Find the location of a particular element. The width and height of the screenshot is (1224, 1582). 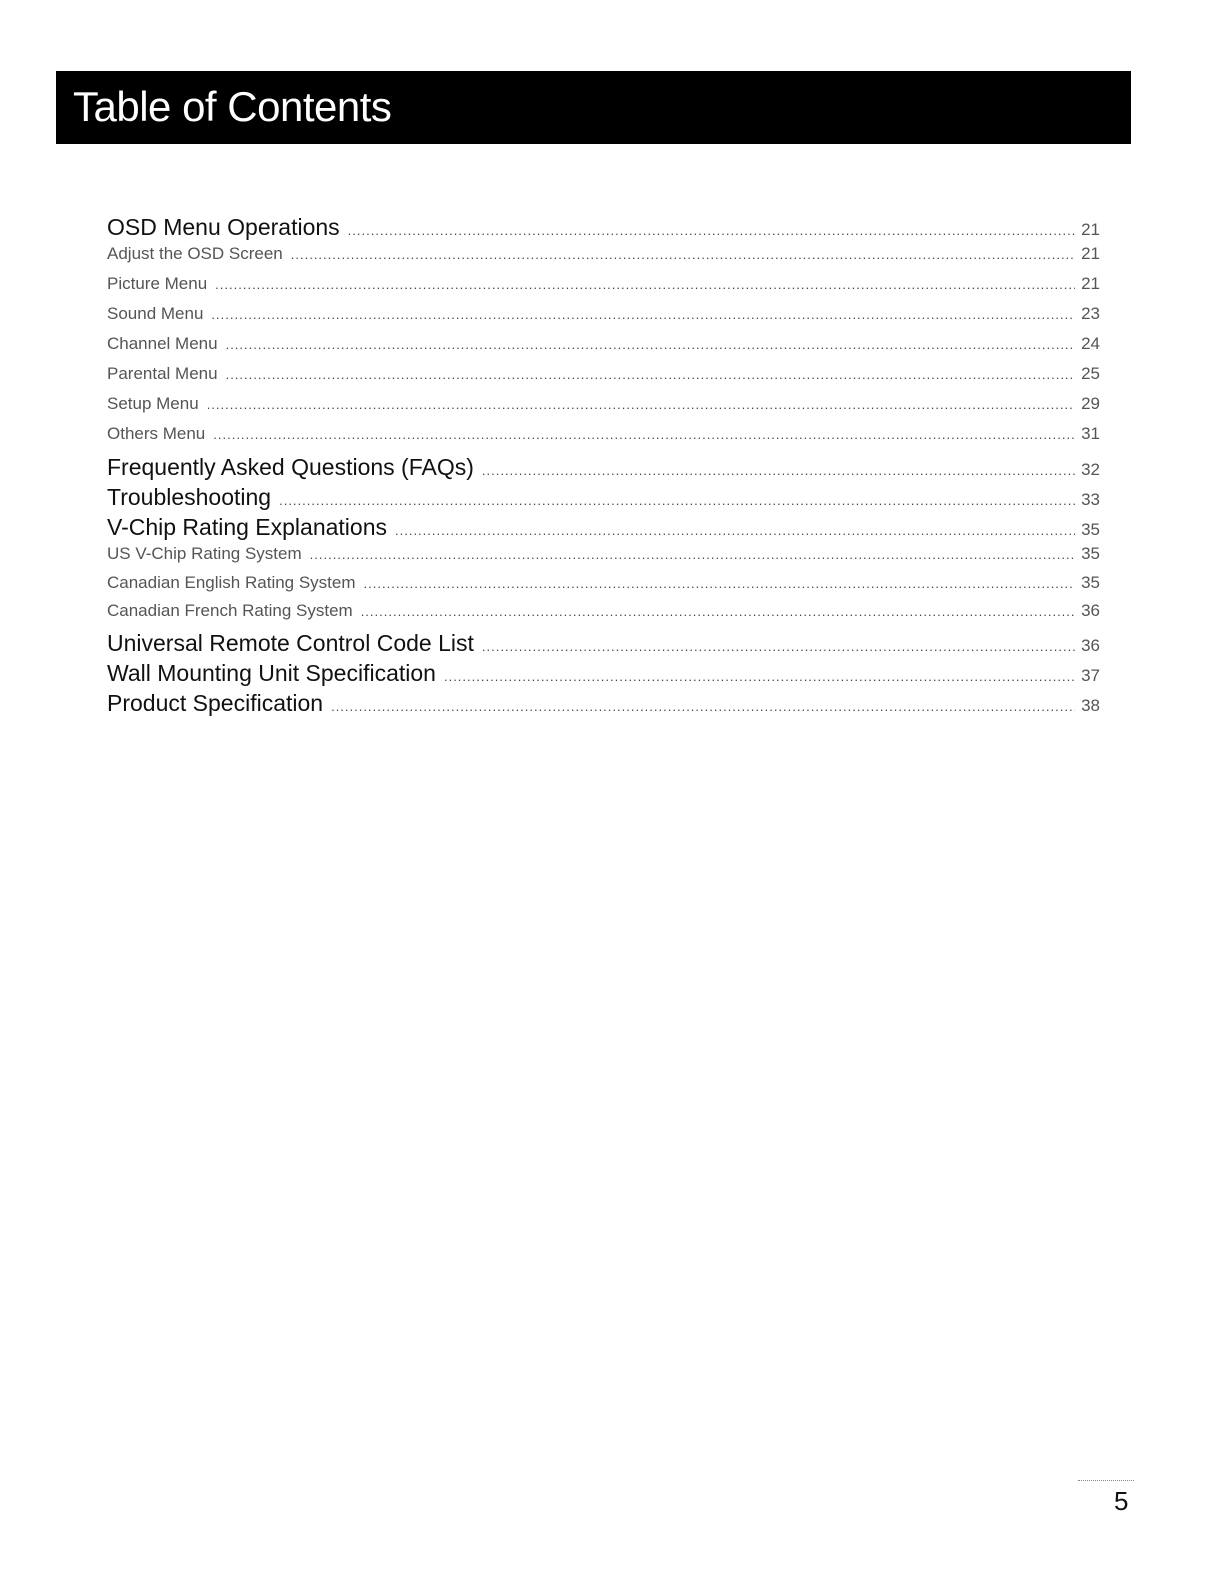

toc-entry: Parental Menu 25 is located at coordinates (603, 379).